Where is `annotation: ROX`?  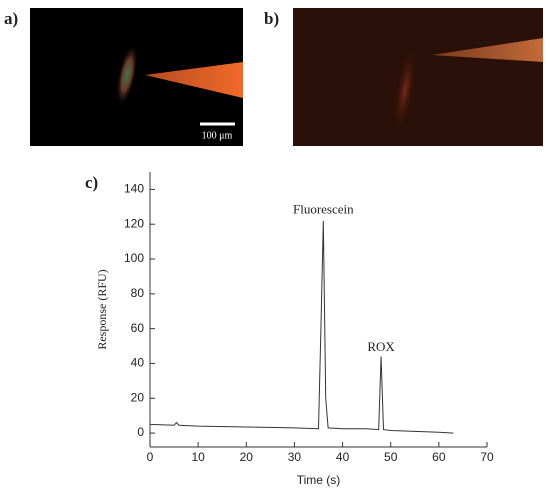
annotation: ROX is located at coordinates (381, 346).